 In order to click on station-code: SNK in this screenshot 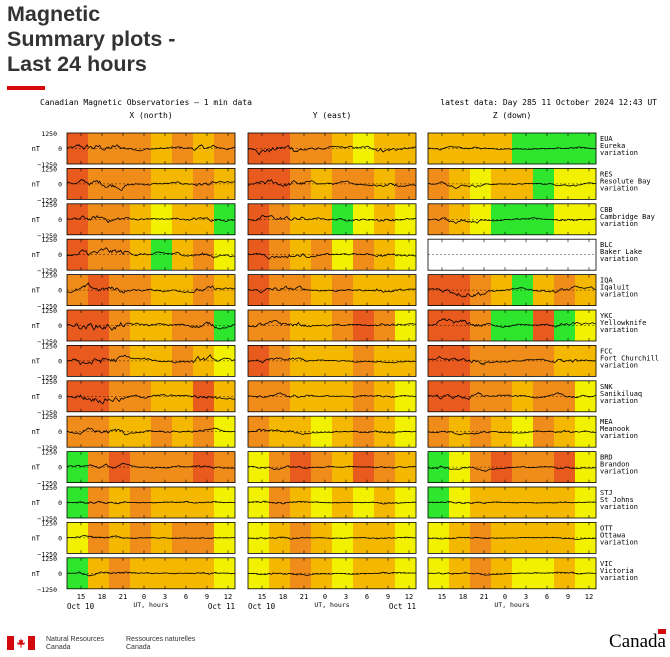, I will do `click(606, 387)`.